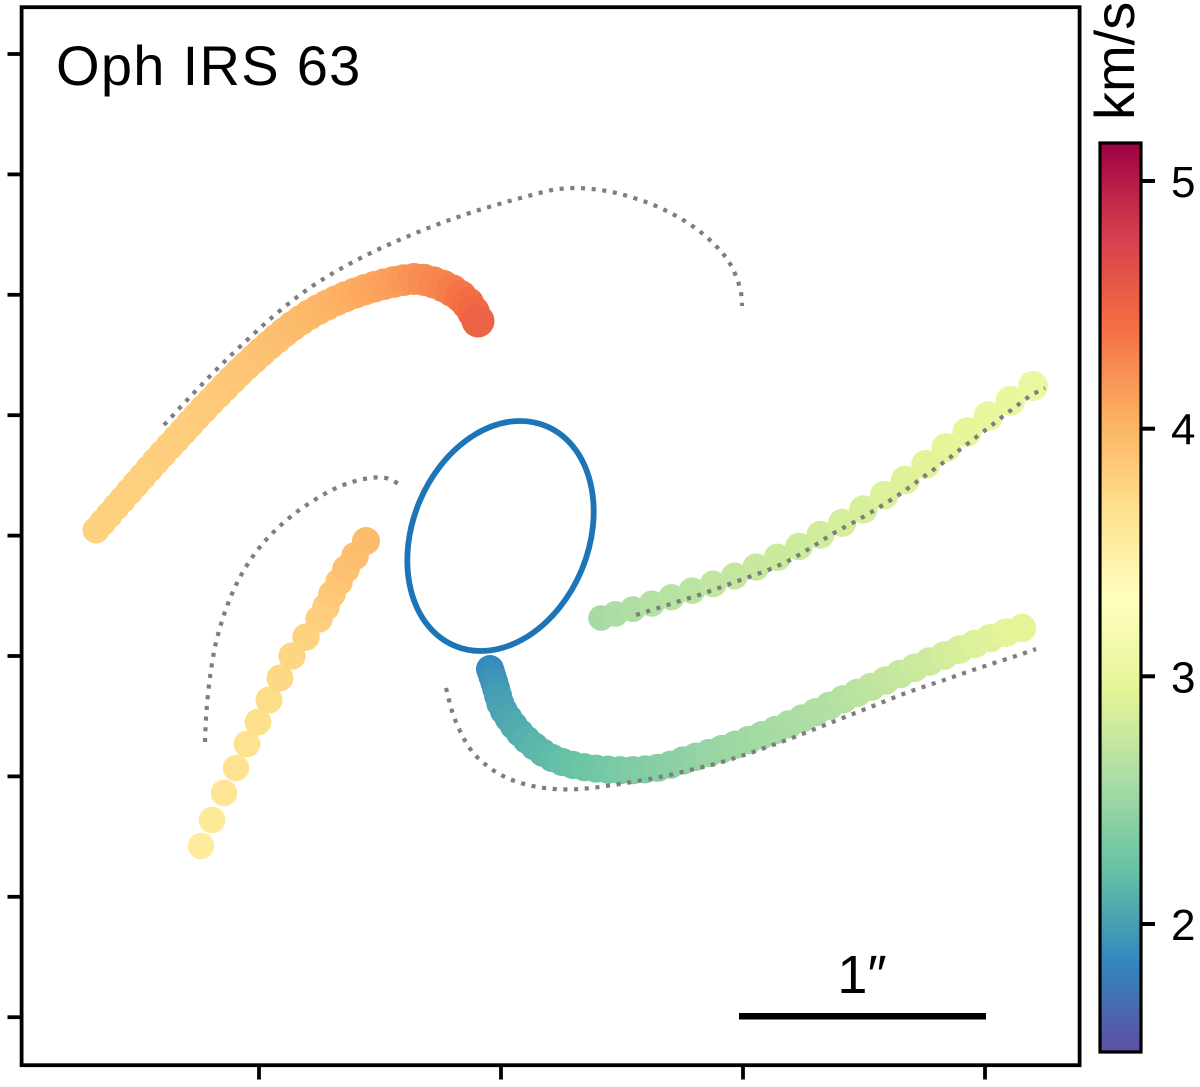 This screenshot has width=1200, height=1087. Describe the element at coordinates (209, 65) in the screenshot. I see `svg-text: Oph IRS 63` at that location.